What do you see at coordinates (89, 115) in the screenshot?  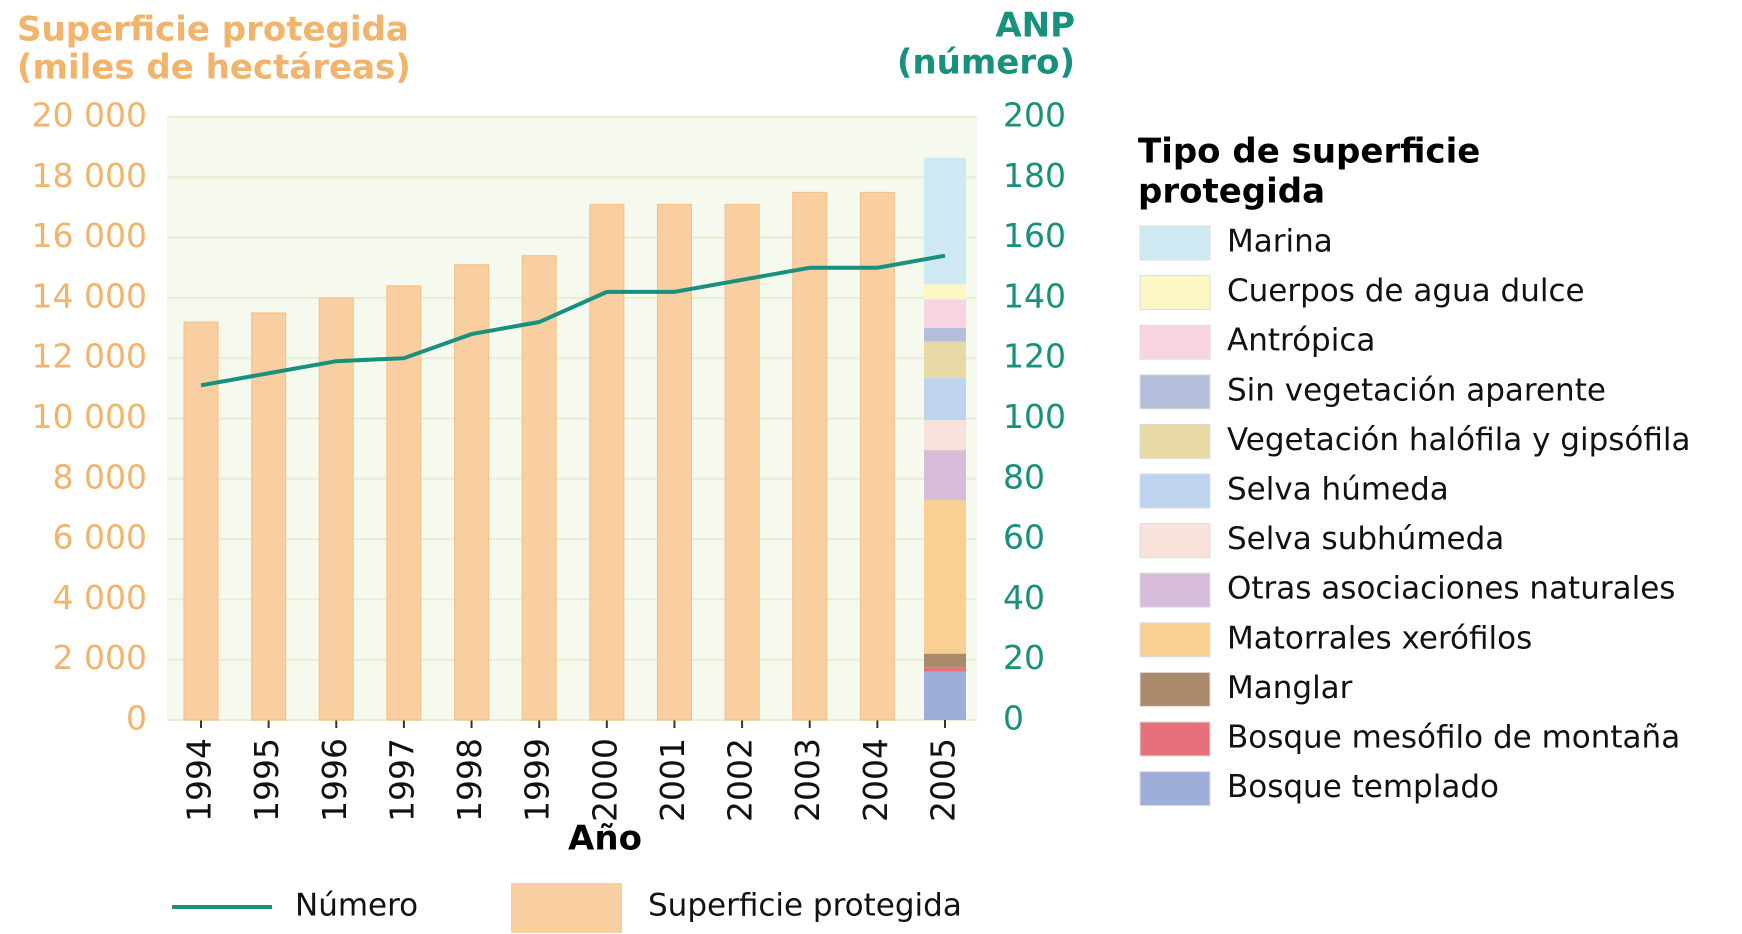 I see `y-tick-label: 20 000` at bounding box center [89, 115].